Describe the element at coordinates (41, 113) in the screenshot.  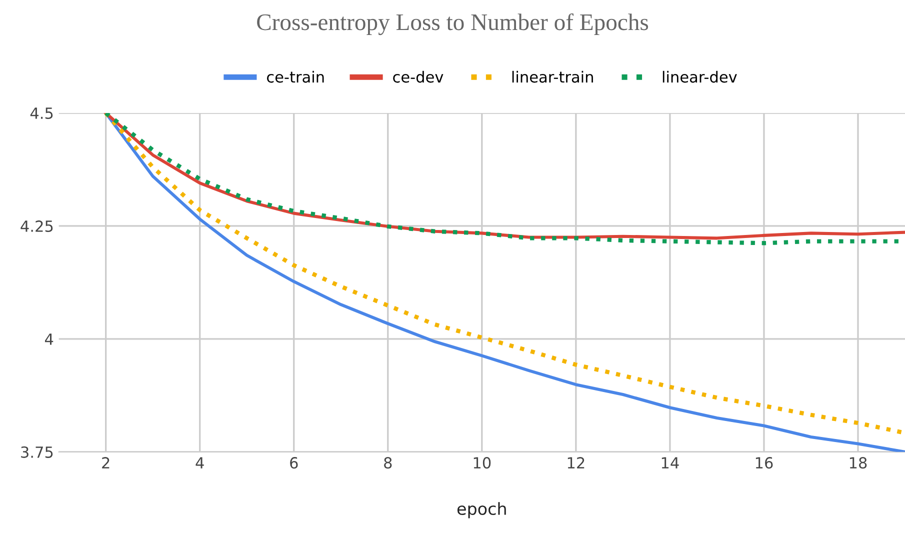
I see `y-tick-label: 4.5` at that location.